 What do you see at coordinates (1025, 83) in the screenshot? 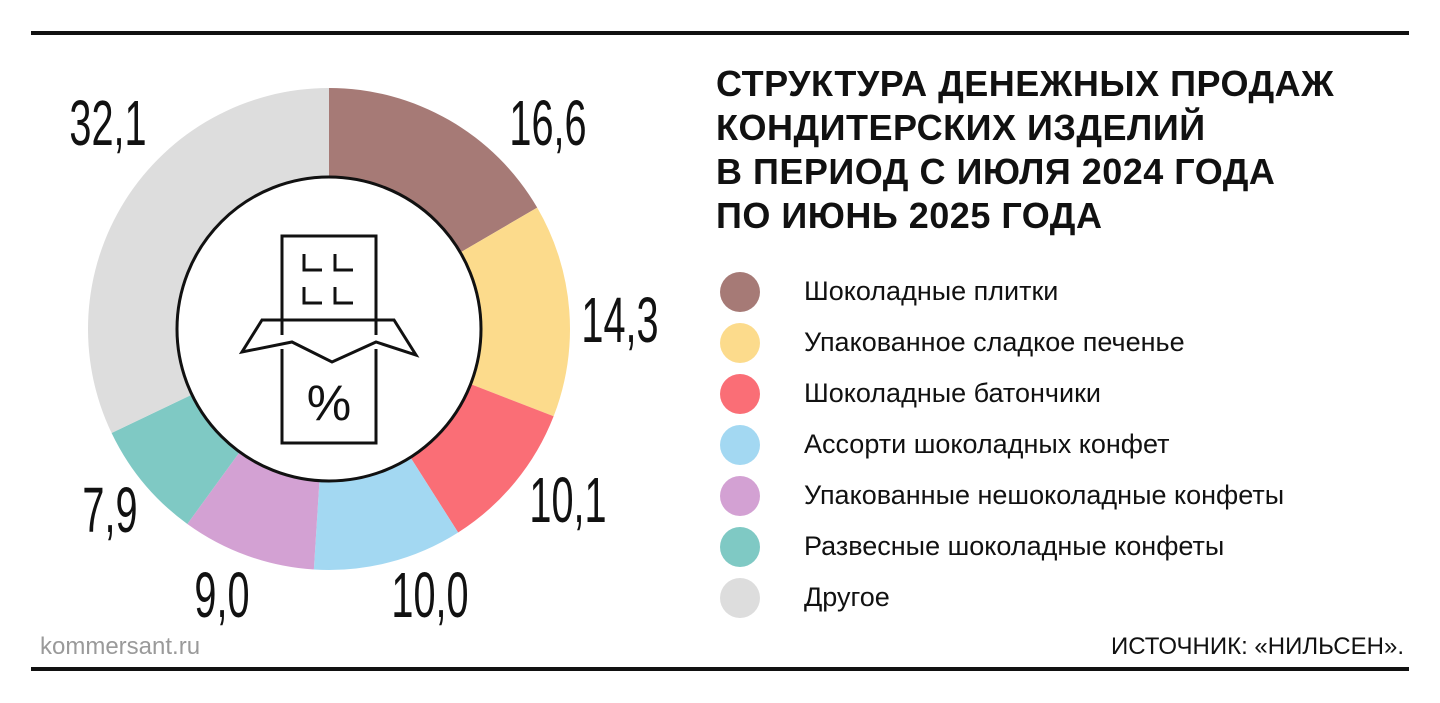
I see `title-line: СТРУКТУРА ДЕНЕЖНЫХ ПРОДАЖ` at bounding box center [1025, 83].